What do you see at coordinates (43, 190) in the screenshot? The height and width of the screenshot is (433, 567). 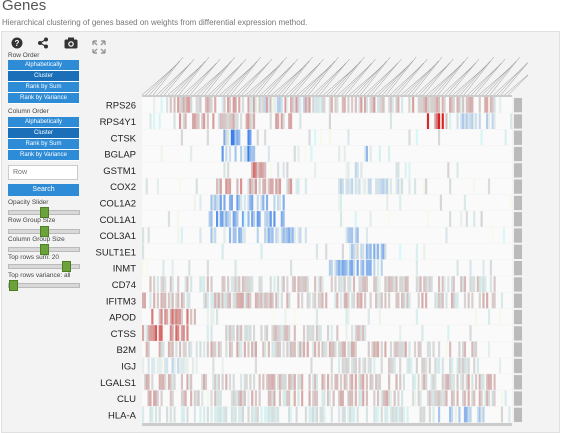 I see `search-button: Search` at bounding box center [43, 190].